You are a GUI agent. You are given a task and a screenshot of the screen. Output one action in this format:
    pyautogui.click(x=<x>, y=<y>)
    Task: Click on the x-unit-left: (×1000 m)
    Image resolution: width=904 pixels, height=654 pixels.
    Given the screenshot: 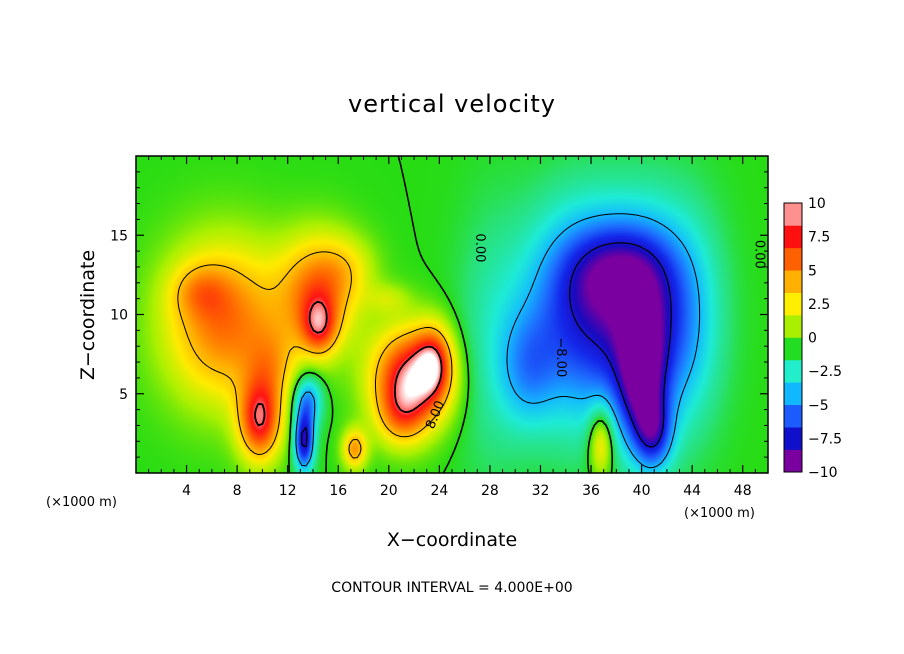 What is the action you would take?
    pyautogui.click(x=81, y=502)
    